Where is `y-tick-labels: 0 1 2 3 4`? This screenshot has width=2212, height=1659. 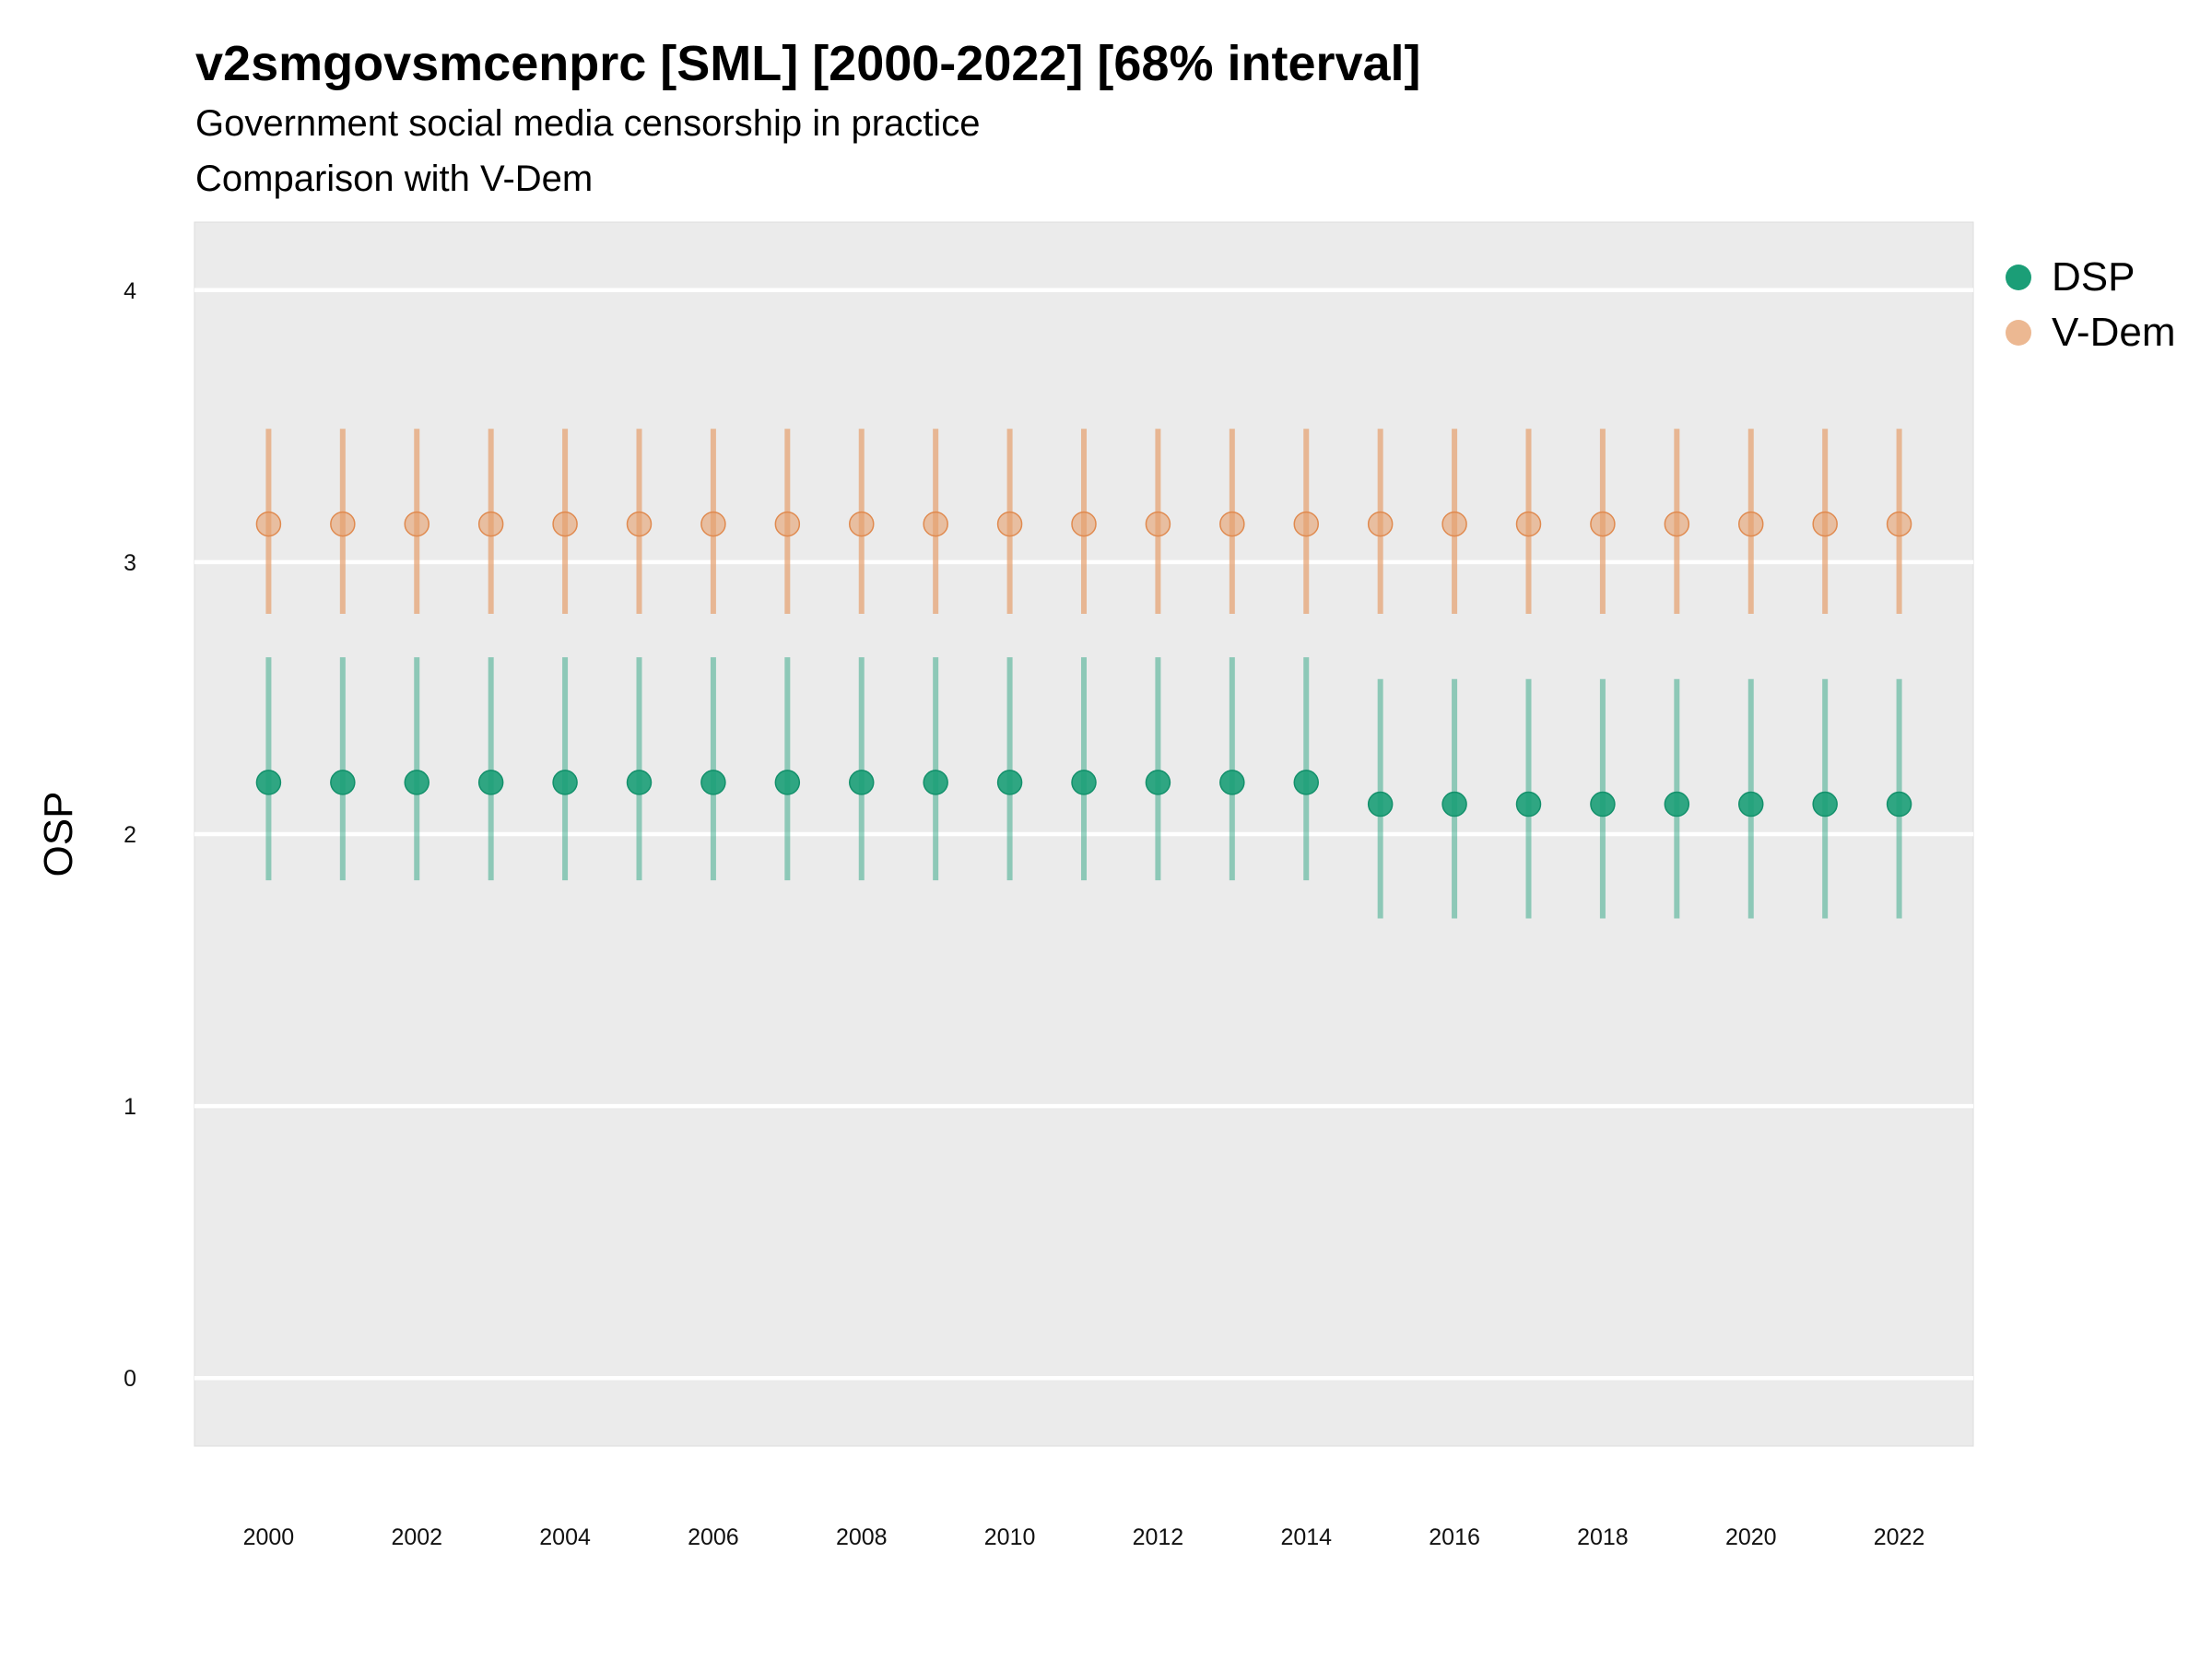
y-tick-labels: 0 1 2 3 4 is located at coordinates (130, 835).